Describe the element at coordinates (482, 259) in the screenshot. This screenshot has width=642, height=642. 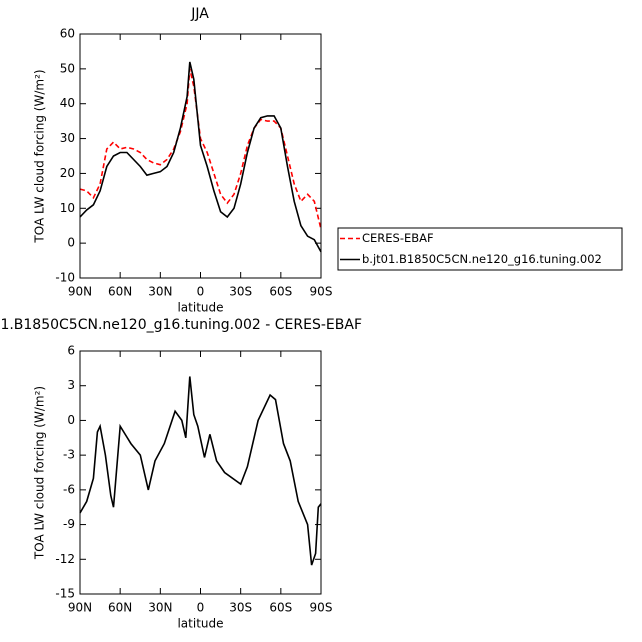
I see `legend-label: b.jt01.B1850C5CN.ne120_g16.tuning.002` at that location.